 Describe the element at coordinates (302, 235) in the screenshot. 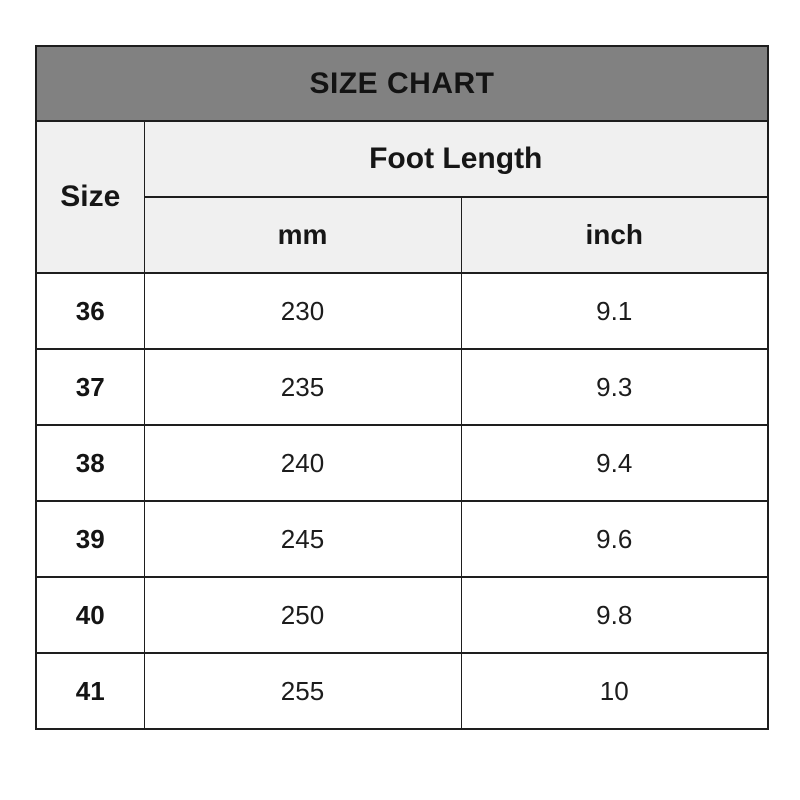

I see `column-header-mm: mm` at that location.